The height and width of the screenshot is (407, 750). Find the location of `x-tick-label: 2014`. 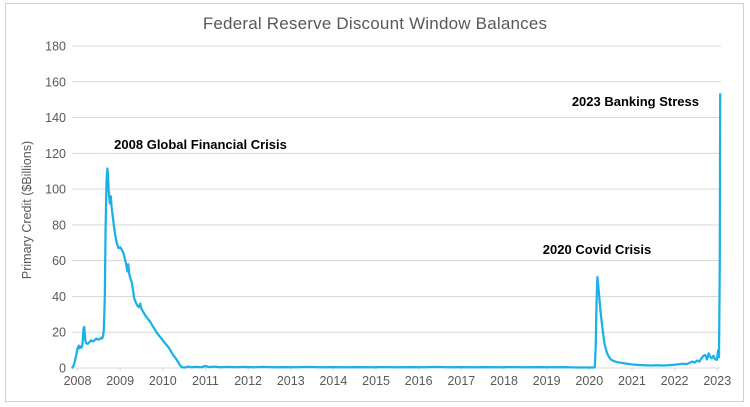

x-tick-label: 2014 is located at coordinates (333, 381).